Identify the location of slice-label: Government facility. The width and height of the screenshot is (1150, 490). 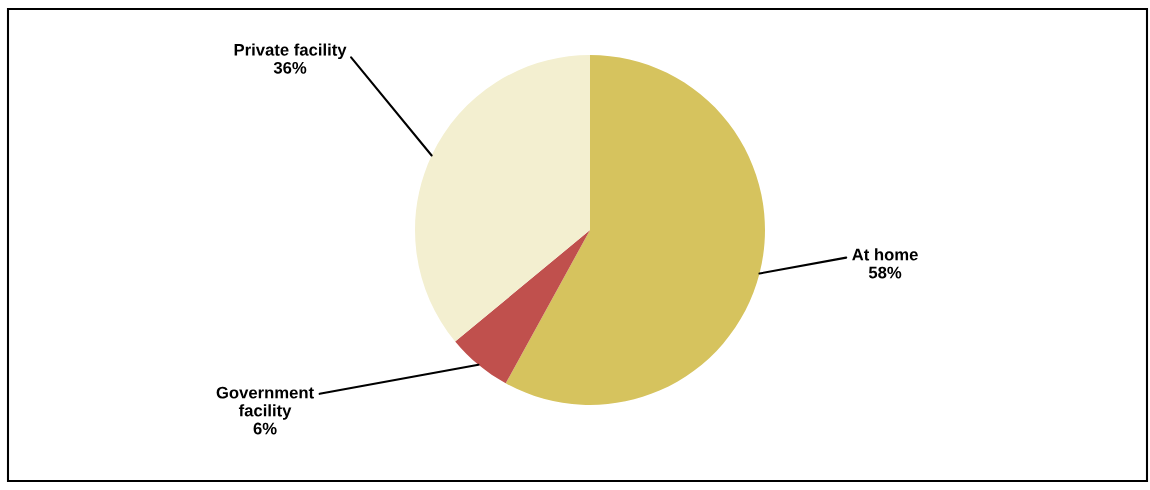
(265, 403).